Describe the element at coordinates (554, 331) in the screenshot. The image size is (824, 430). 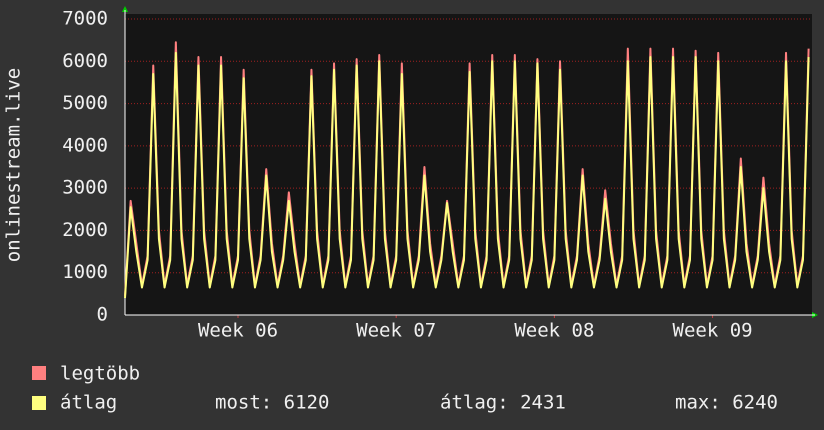
I see `x-tick-label: Week 08` at that location.